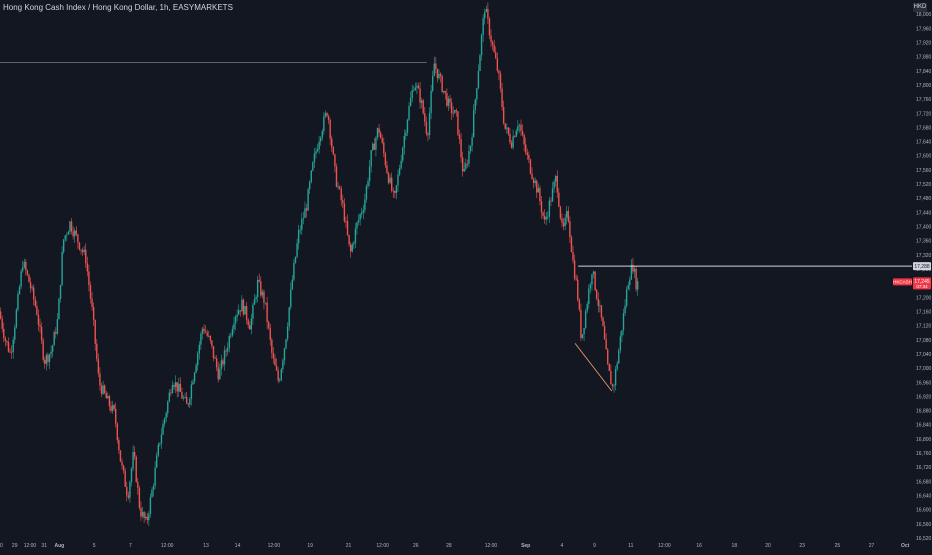 The width and height of the screenshot is (932, 555). What do you see at coordinates (922, 266) in the screenshot?
I see `level-price-badge` at bounding box center [922, 266].